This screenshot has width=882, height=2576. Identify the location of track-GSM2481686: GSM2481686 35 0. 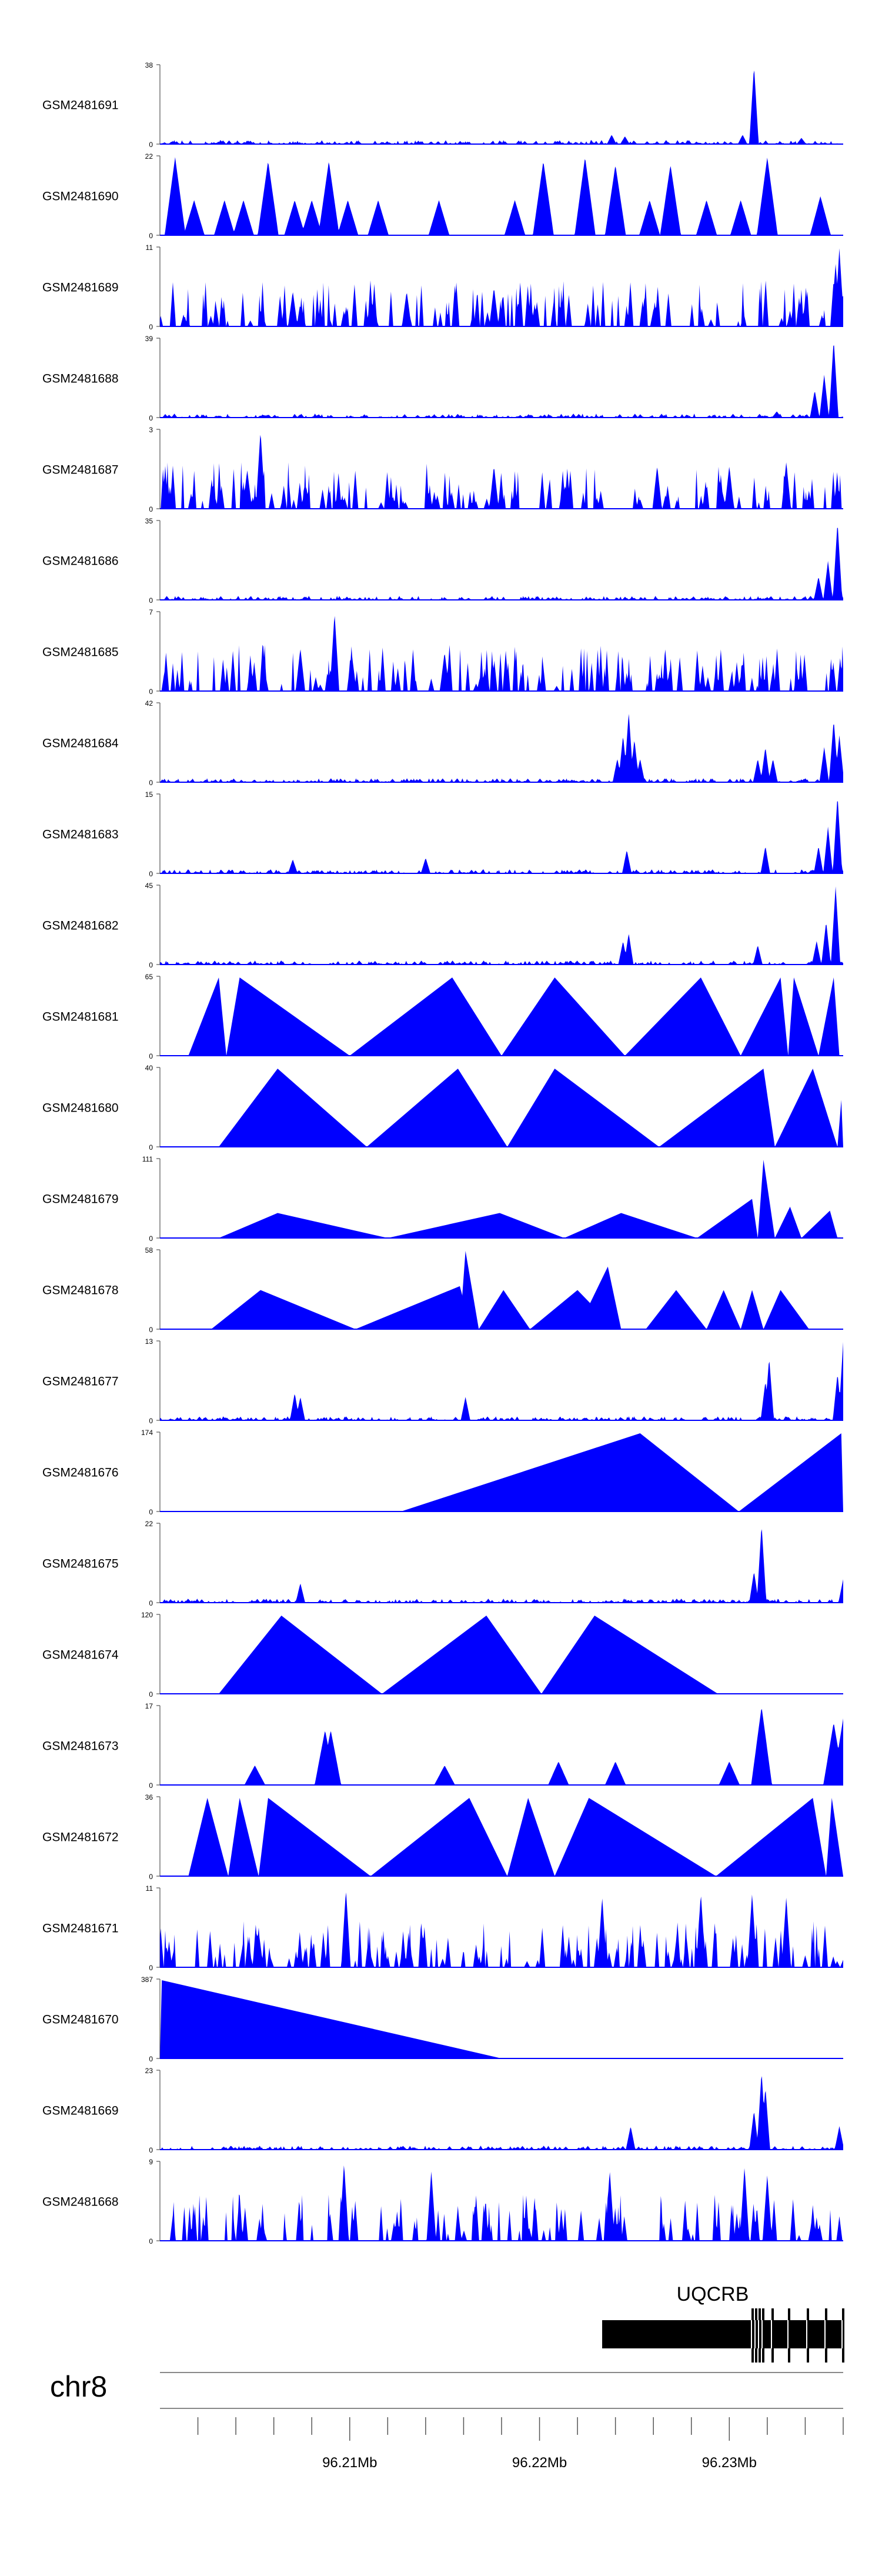
(442, 561).